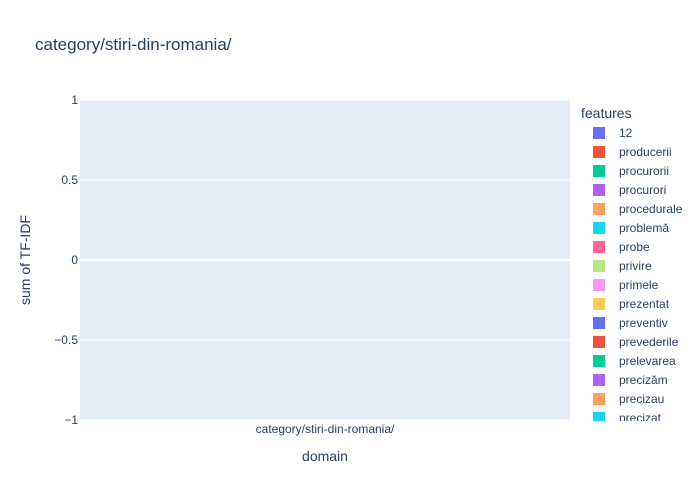 The image size is (700, 500). Describe the element at coordinates (66, 260) in the screenshot. I see `y-axis-ticks: 1 0.5 0 −0.5 −1` at that location.